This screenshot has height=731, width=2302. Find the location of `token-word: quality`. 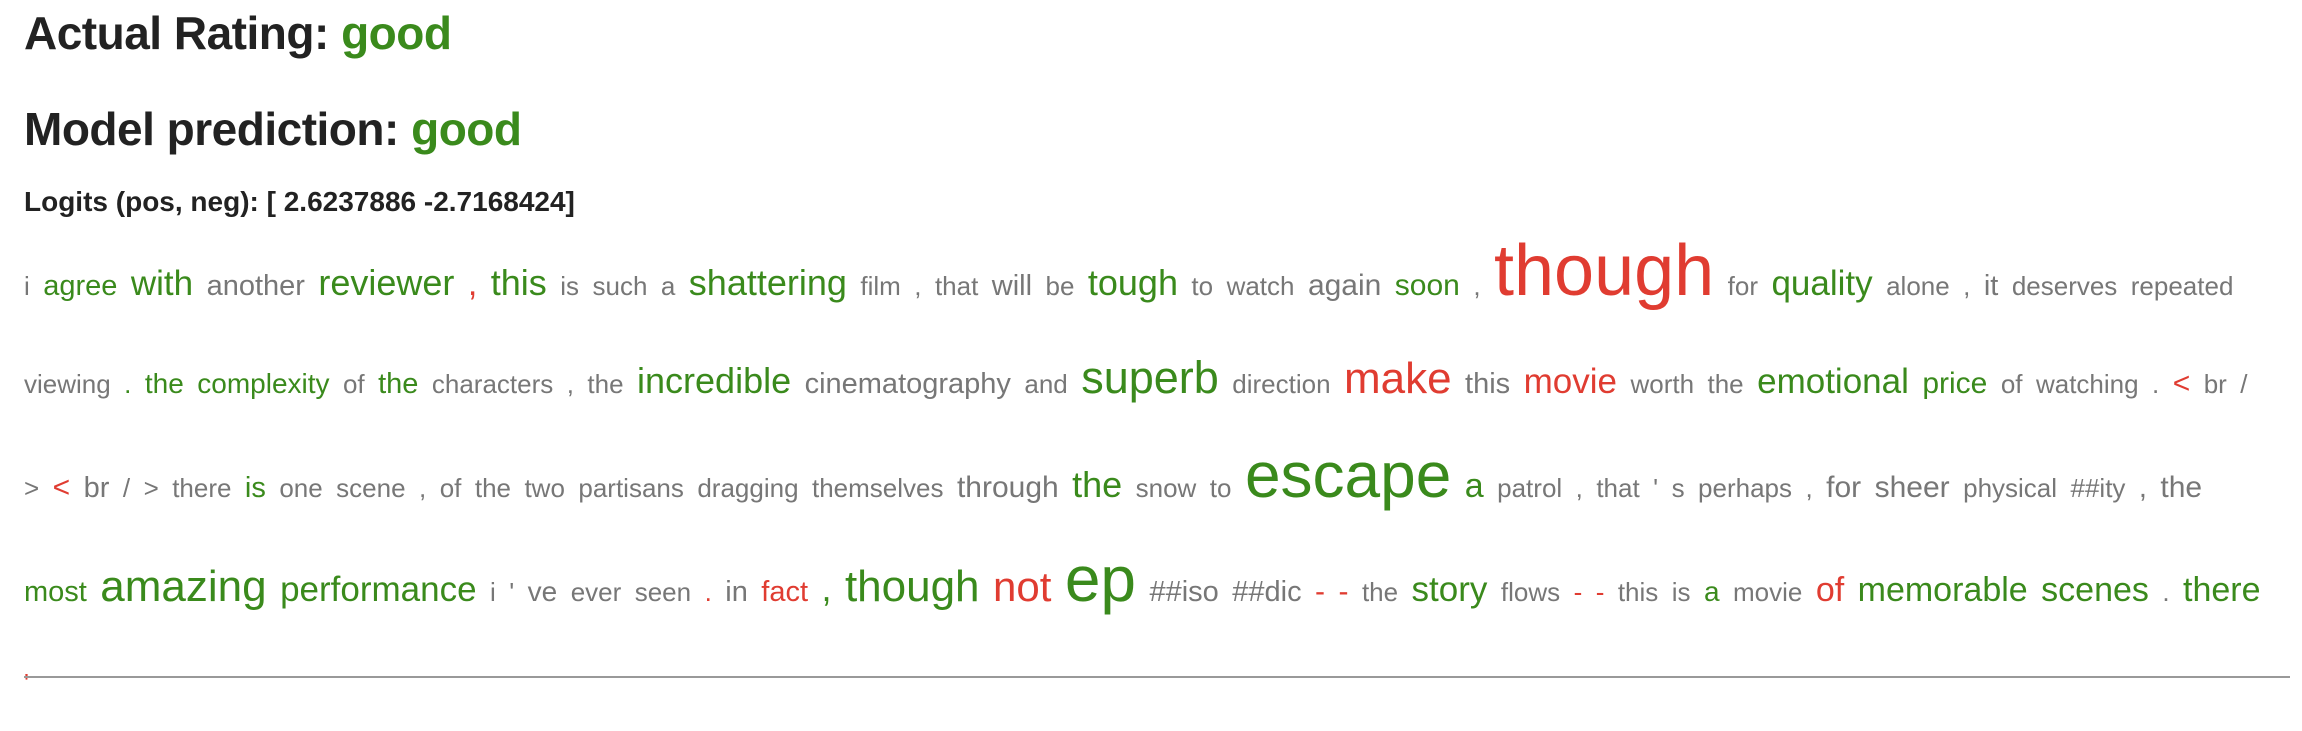

token-word: quality is located at coordinates (1822, 283).